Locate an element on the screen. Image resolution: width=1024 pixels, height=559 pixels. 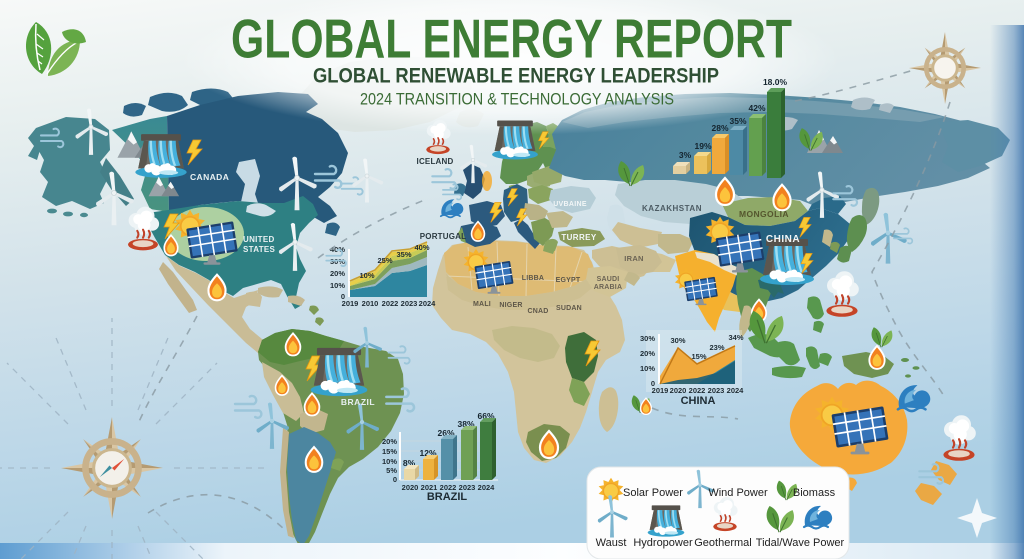
svg-text: Geothermal is located at coordinates (722, 543).